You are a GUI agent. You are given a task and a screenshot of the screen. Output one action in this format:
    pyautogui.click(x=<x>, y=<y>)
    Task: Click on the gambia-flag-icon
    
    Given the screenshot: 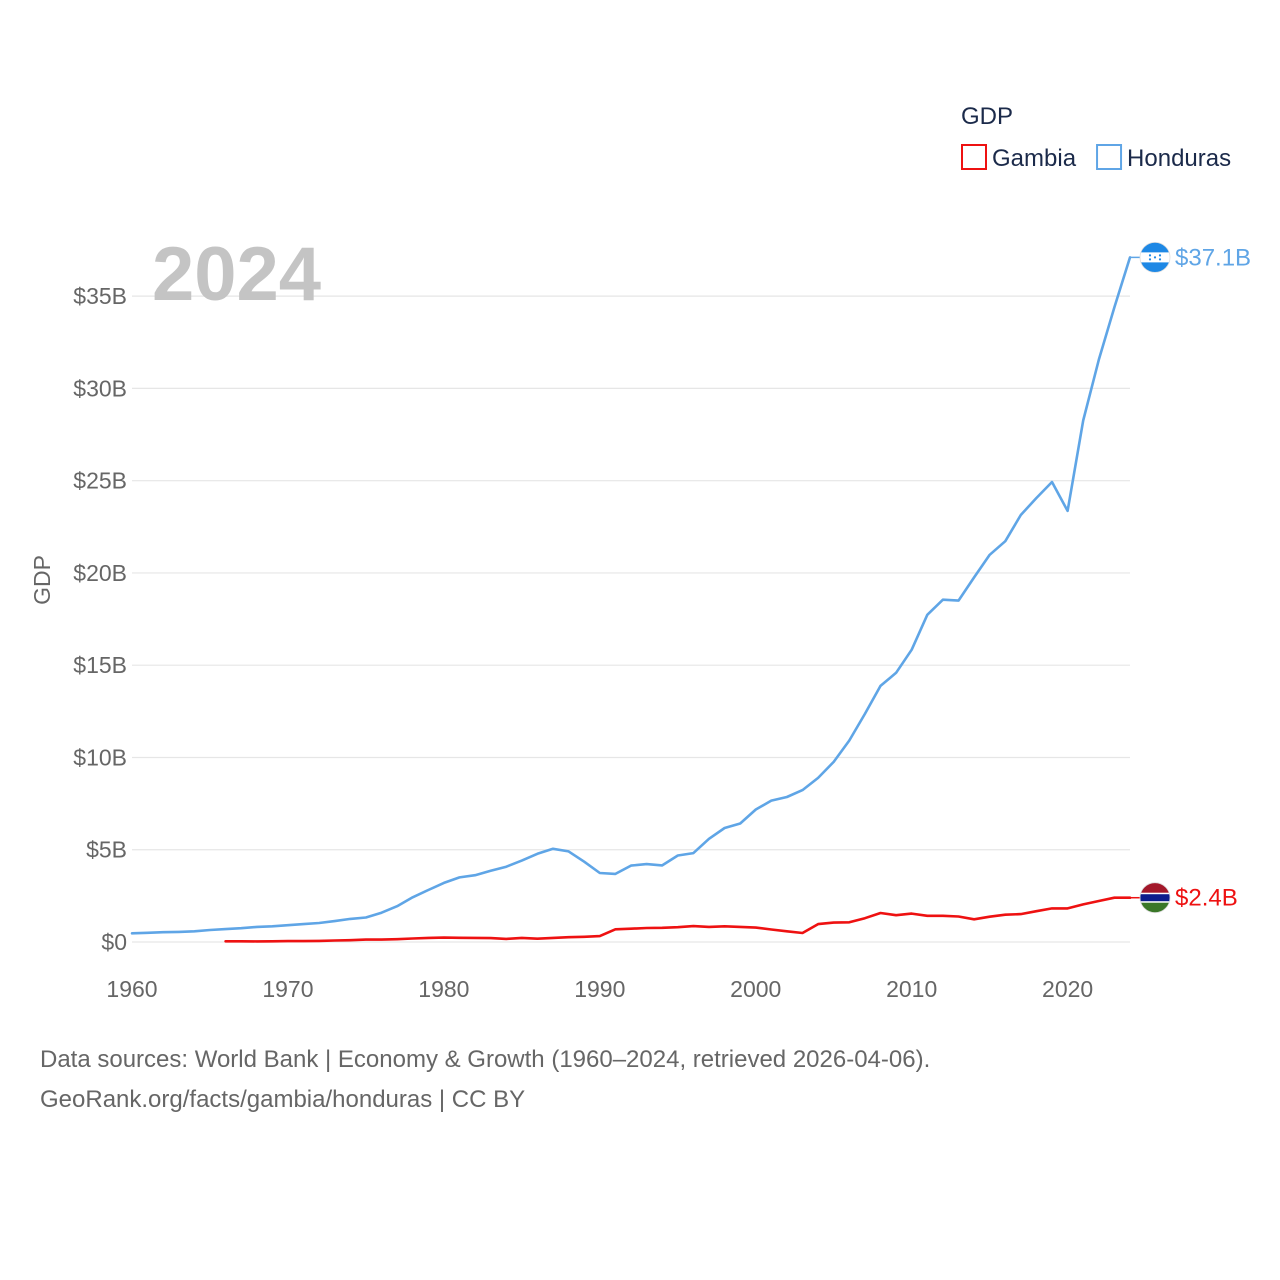 What is the action you would take?
    pyautogui.click(x=1155, y=898)
    